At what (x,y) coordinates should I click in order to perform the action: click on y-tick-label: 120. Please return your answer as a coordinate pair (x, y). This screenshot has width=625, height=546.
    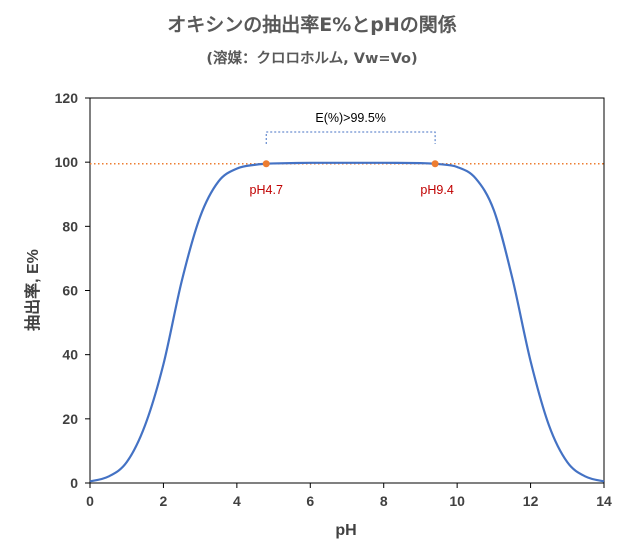
    Looking at the image, I should click on (67, 98).